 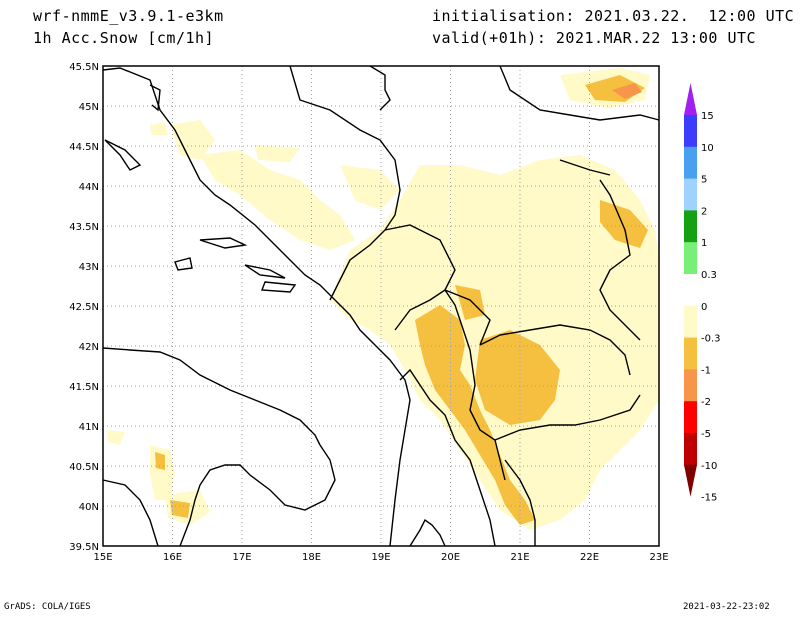 I want to click on border-macedonia-greece, so click(x=567, y=417).